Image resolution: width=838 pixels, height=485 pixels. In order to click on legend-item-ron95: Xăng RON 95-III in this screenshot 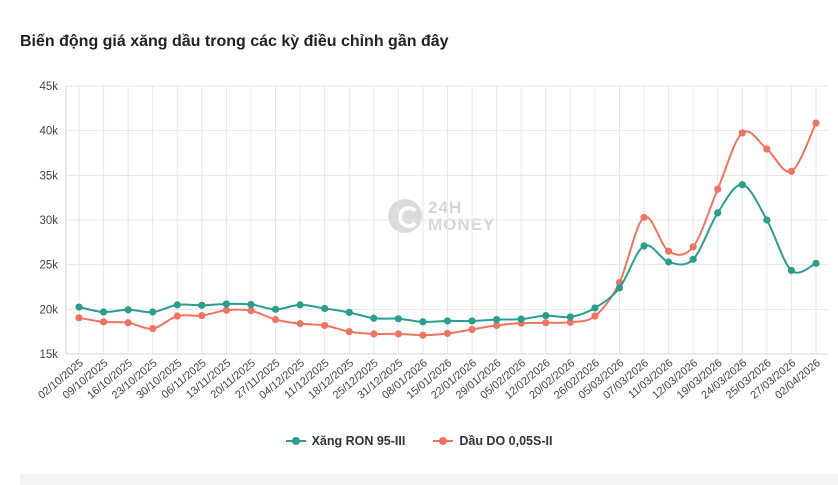, I will do `click(345, 441)`.